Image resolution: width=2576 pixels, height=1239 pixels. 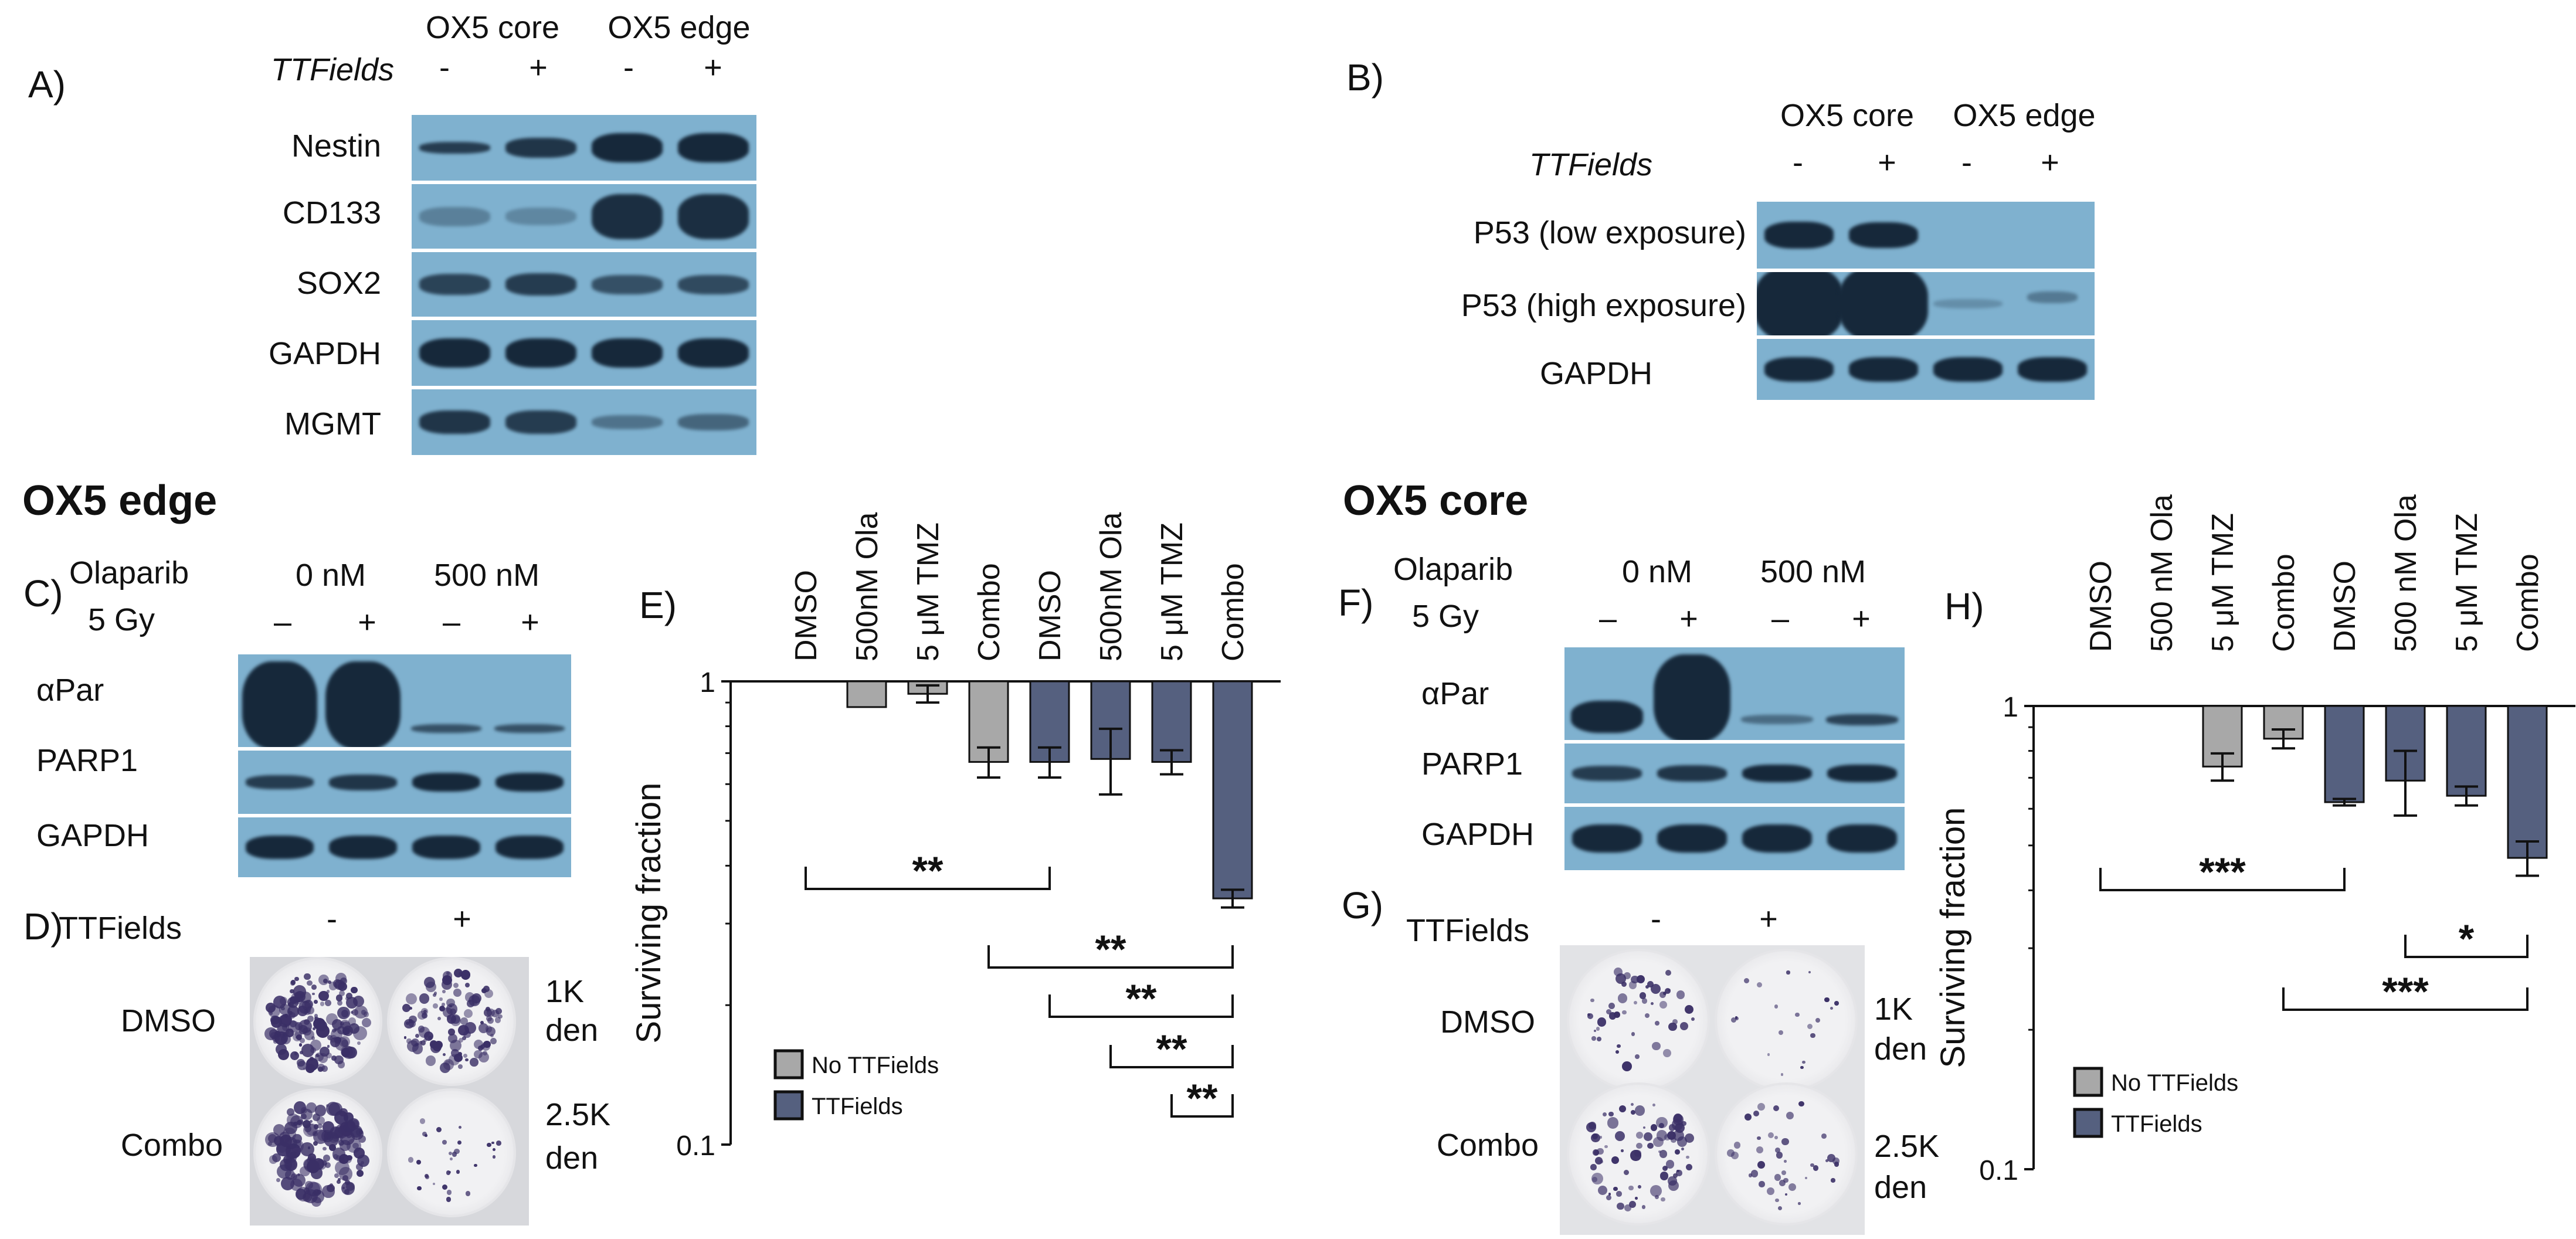 I want to click on panel-d-density-1b: den, so click(x=572, y=1030).